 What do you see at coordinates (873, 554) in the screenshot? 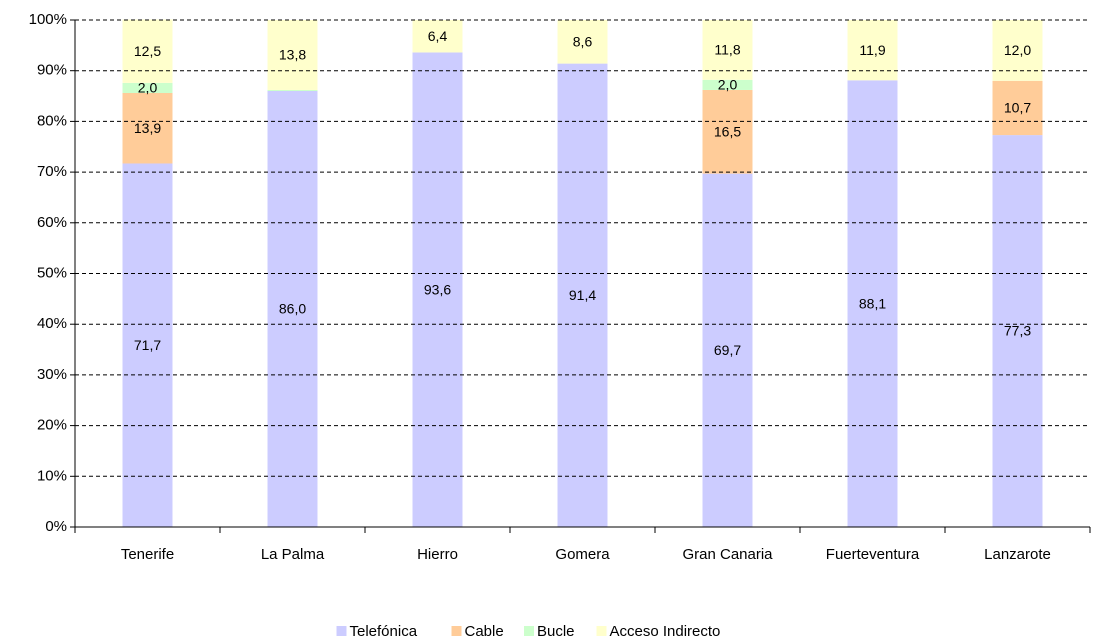
I see `x-tick-label: Fuerteventura` at bounding box center [873, 554].